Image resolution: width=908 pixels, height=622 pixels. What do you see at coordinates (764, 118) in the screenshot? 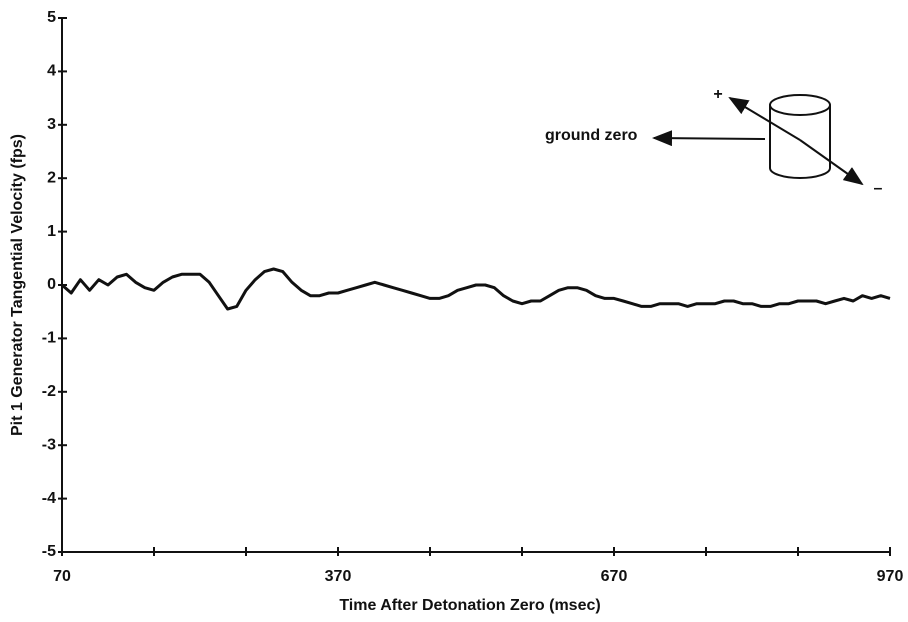
I see `plus-arrow` at bounding box center [764, 118].